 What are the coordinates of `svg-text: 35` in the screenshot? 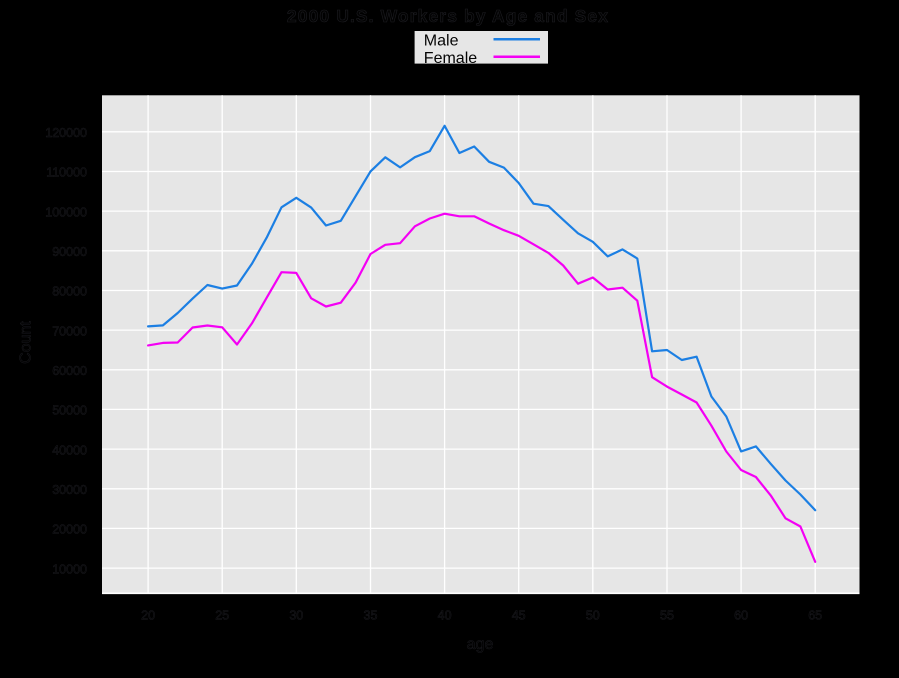 It's located at (371, 616).